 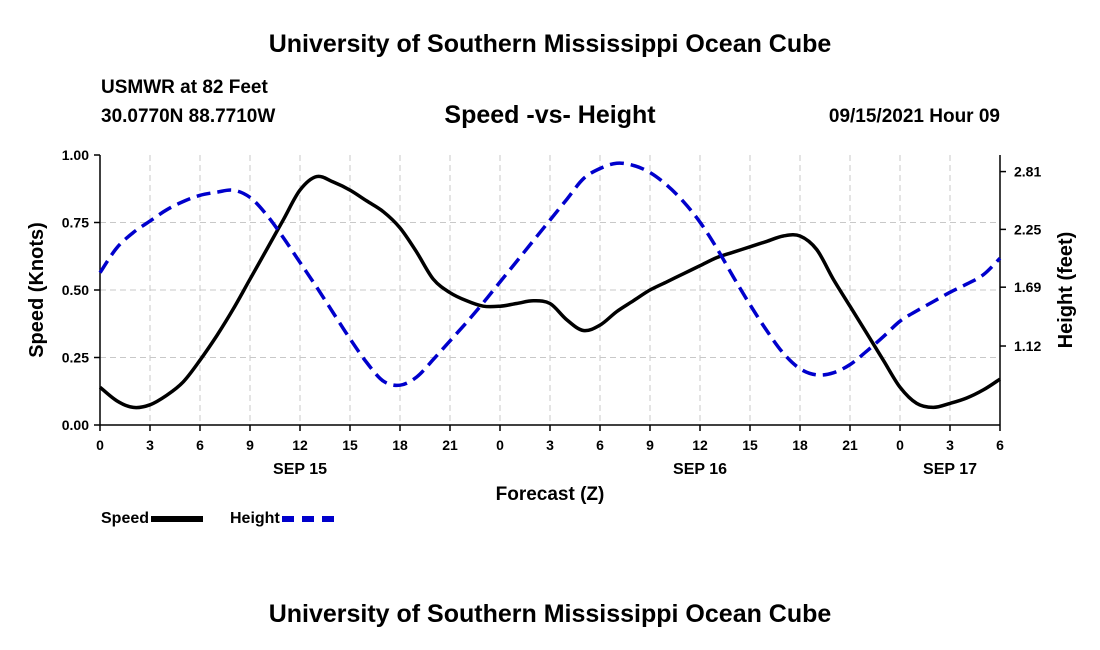 What do you see at coordinates (37, 290) in the screenshot?
I see `y-axis-label: Speed (Knots)` at bounding box center [37, 290].